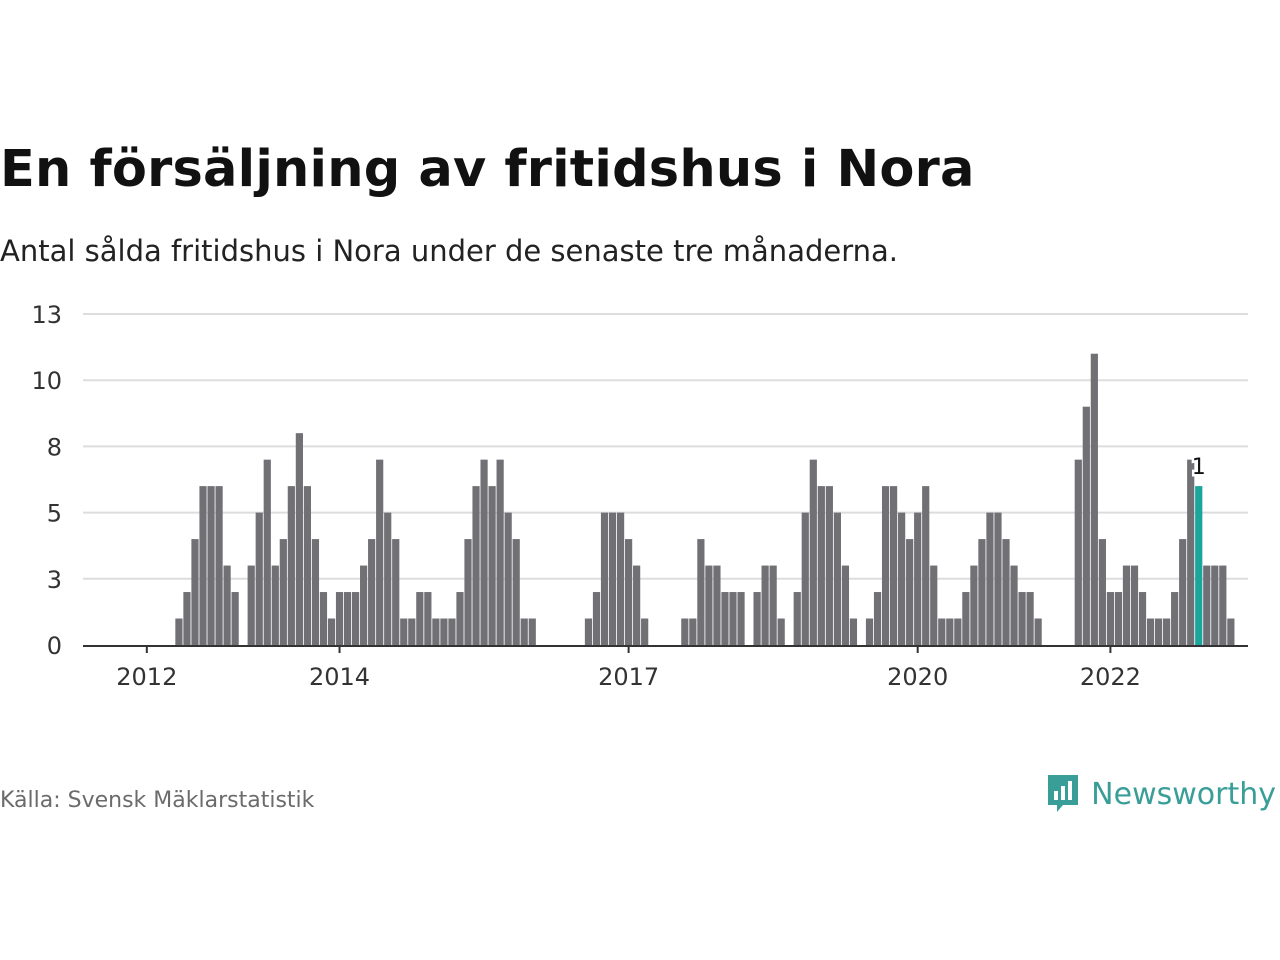  Describe the element at coordinates (146, 677) in the screenshot. I see `x-tick-label: 2012` at that location.